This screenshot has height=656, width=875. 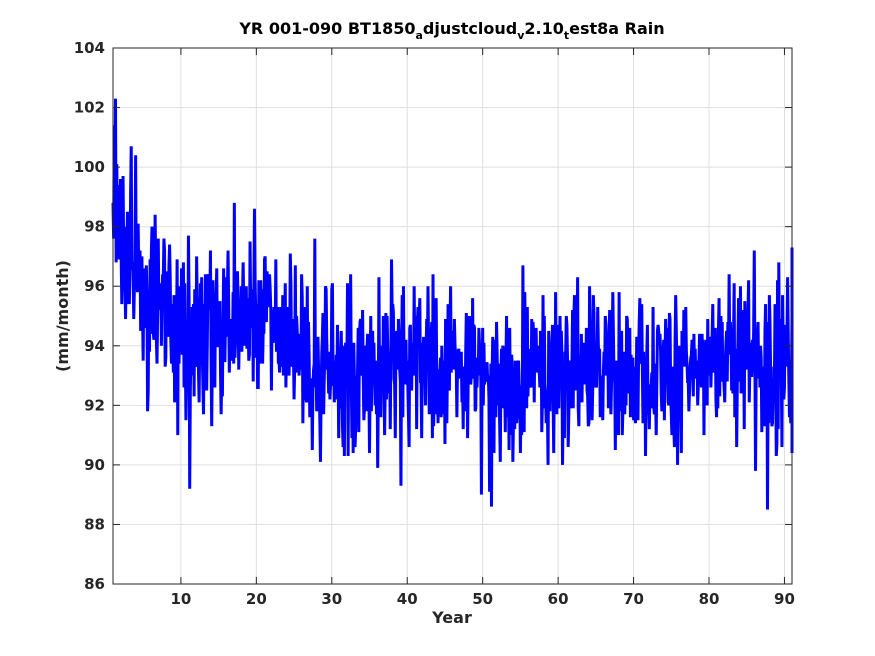 What do you see at coordinates (62, 316) in the screenshot?
I see `y-axis-label: (mm/month)` at bounding box center [62, 316].